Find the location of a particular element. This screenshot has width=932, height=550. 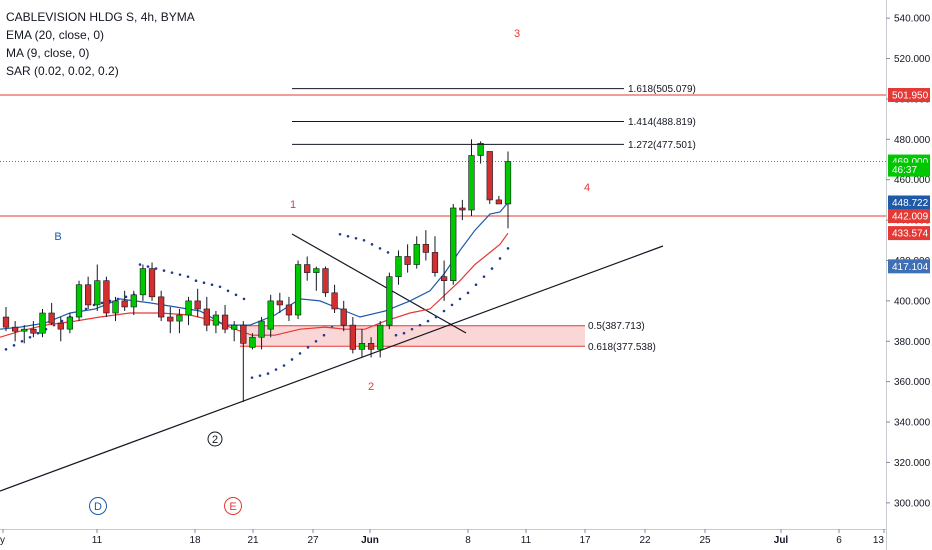

x-tick-label: 6 is located at coordinates (839, 540).